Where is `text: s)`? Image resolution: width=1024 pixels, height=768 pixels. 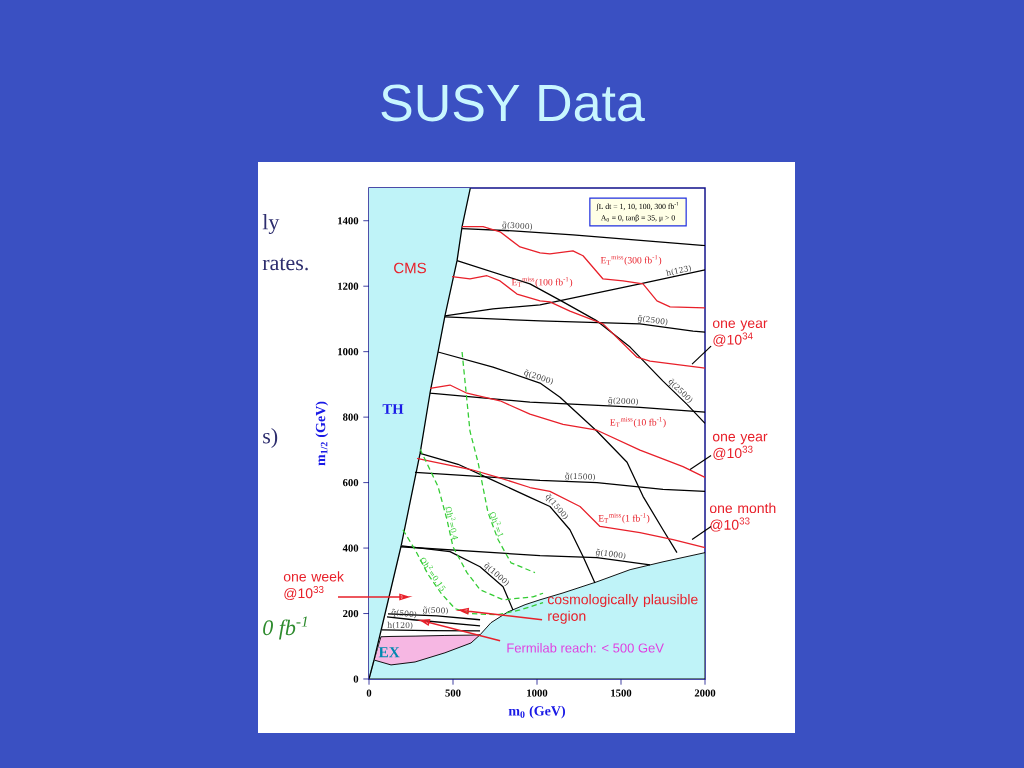
text: s) is located at coordinates (270, 438).